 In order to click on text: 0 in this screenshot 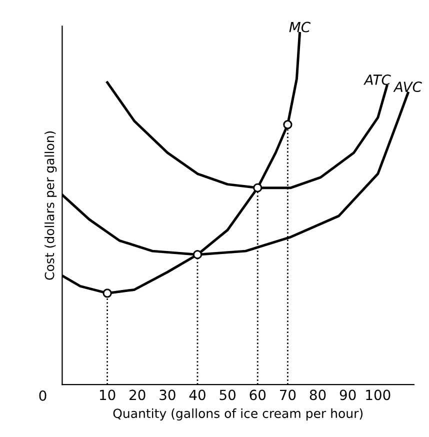, I will do `click(42, 395)`.